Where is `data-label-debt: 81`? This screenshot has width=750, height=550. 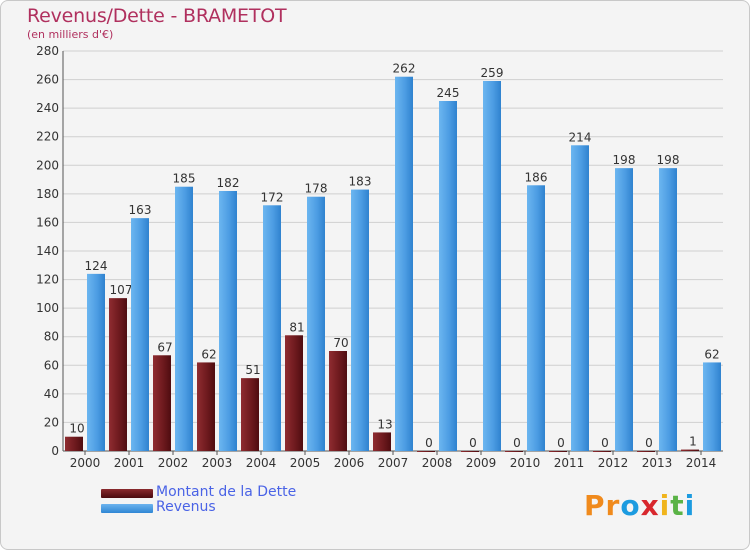
data-label-debt: 81 is located at coordinates (296, 327).